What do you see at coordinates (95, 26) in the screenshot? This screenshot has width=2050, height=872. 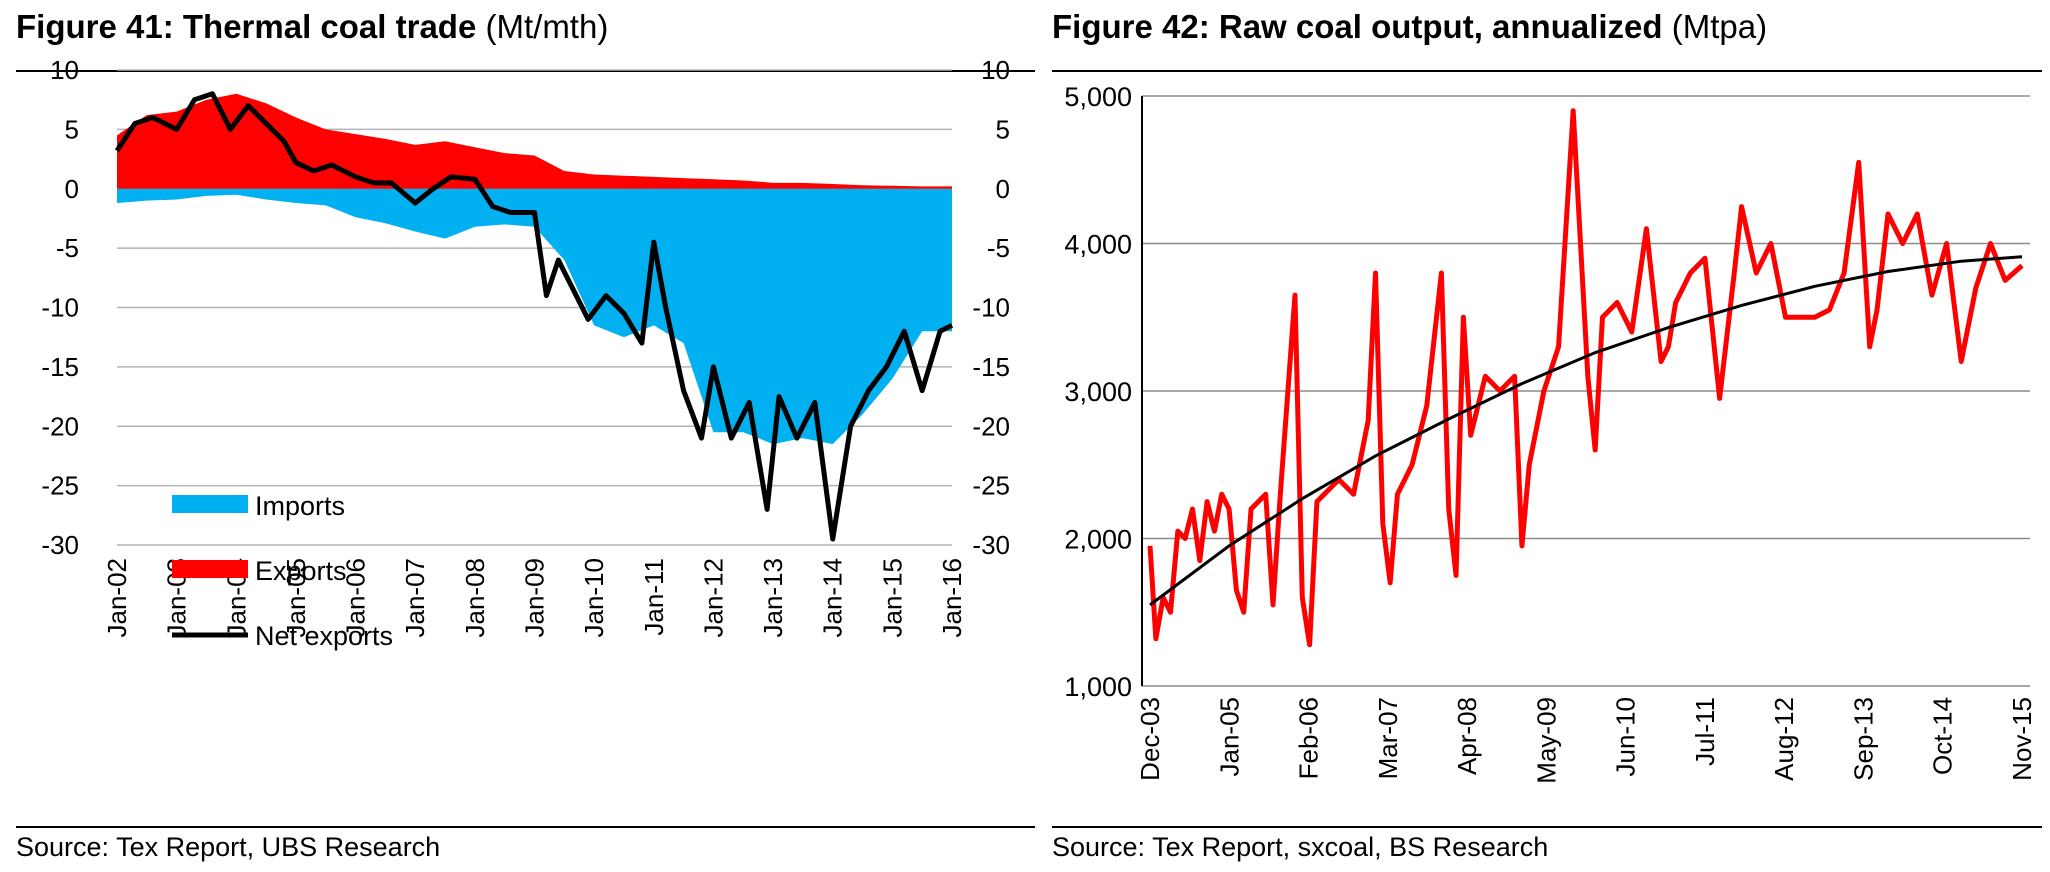 I see `figure-41-label: Figure 41:` at bounding box center [95, 26].